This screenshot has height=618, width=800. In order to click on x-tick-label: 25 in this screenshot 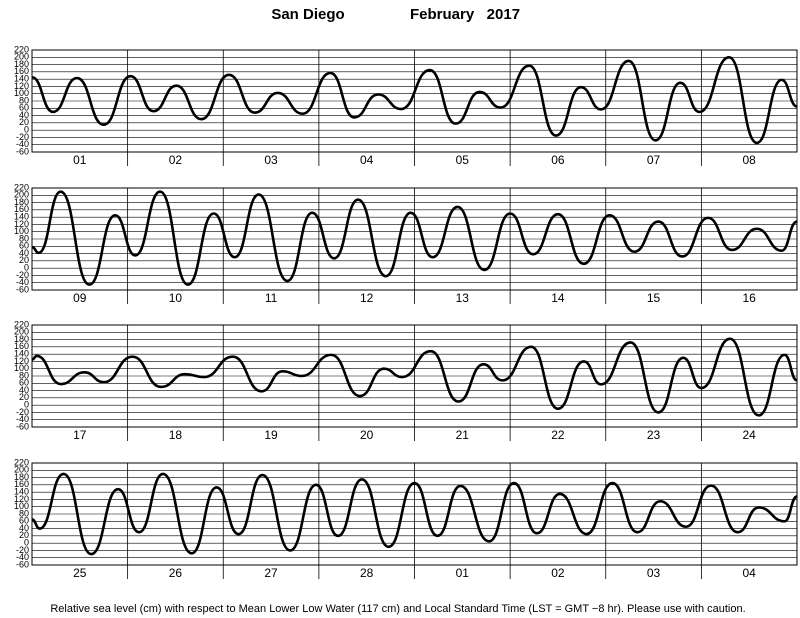, I will do `click(80, 573)`.